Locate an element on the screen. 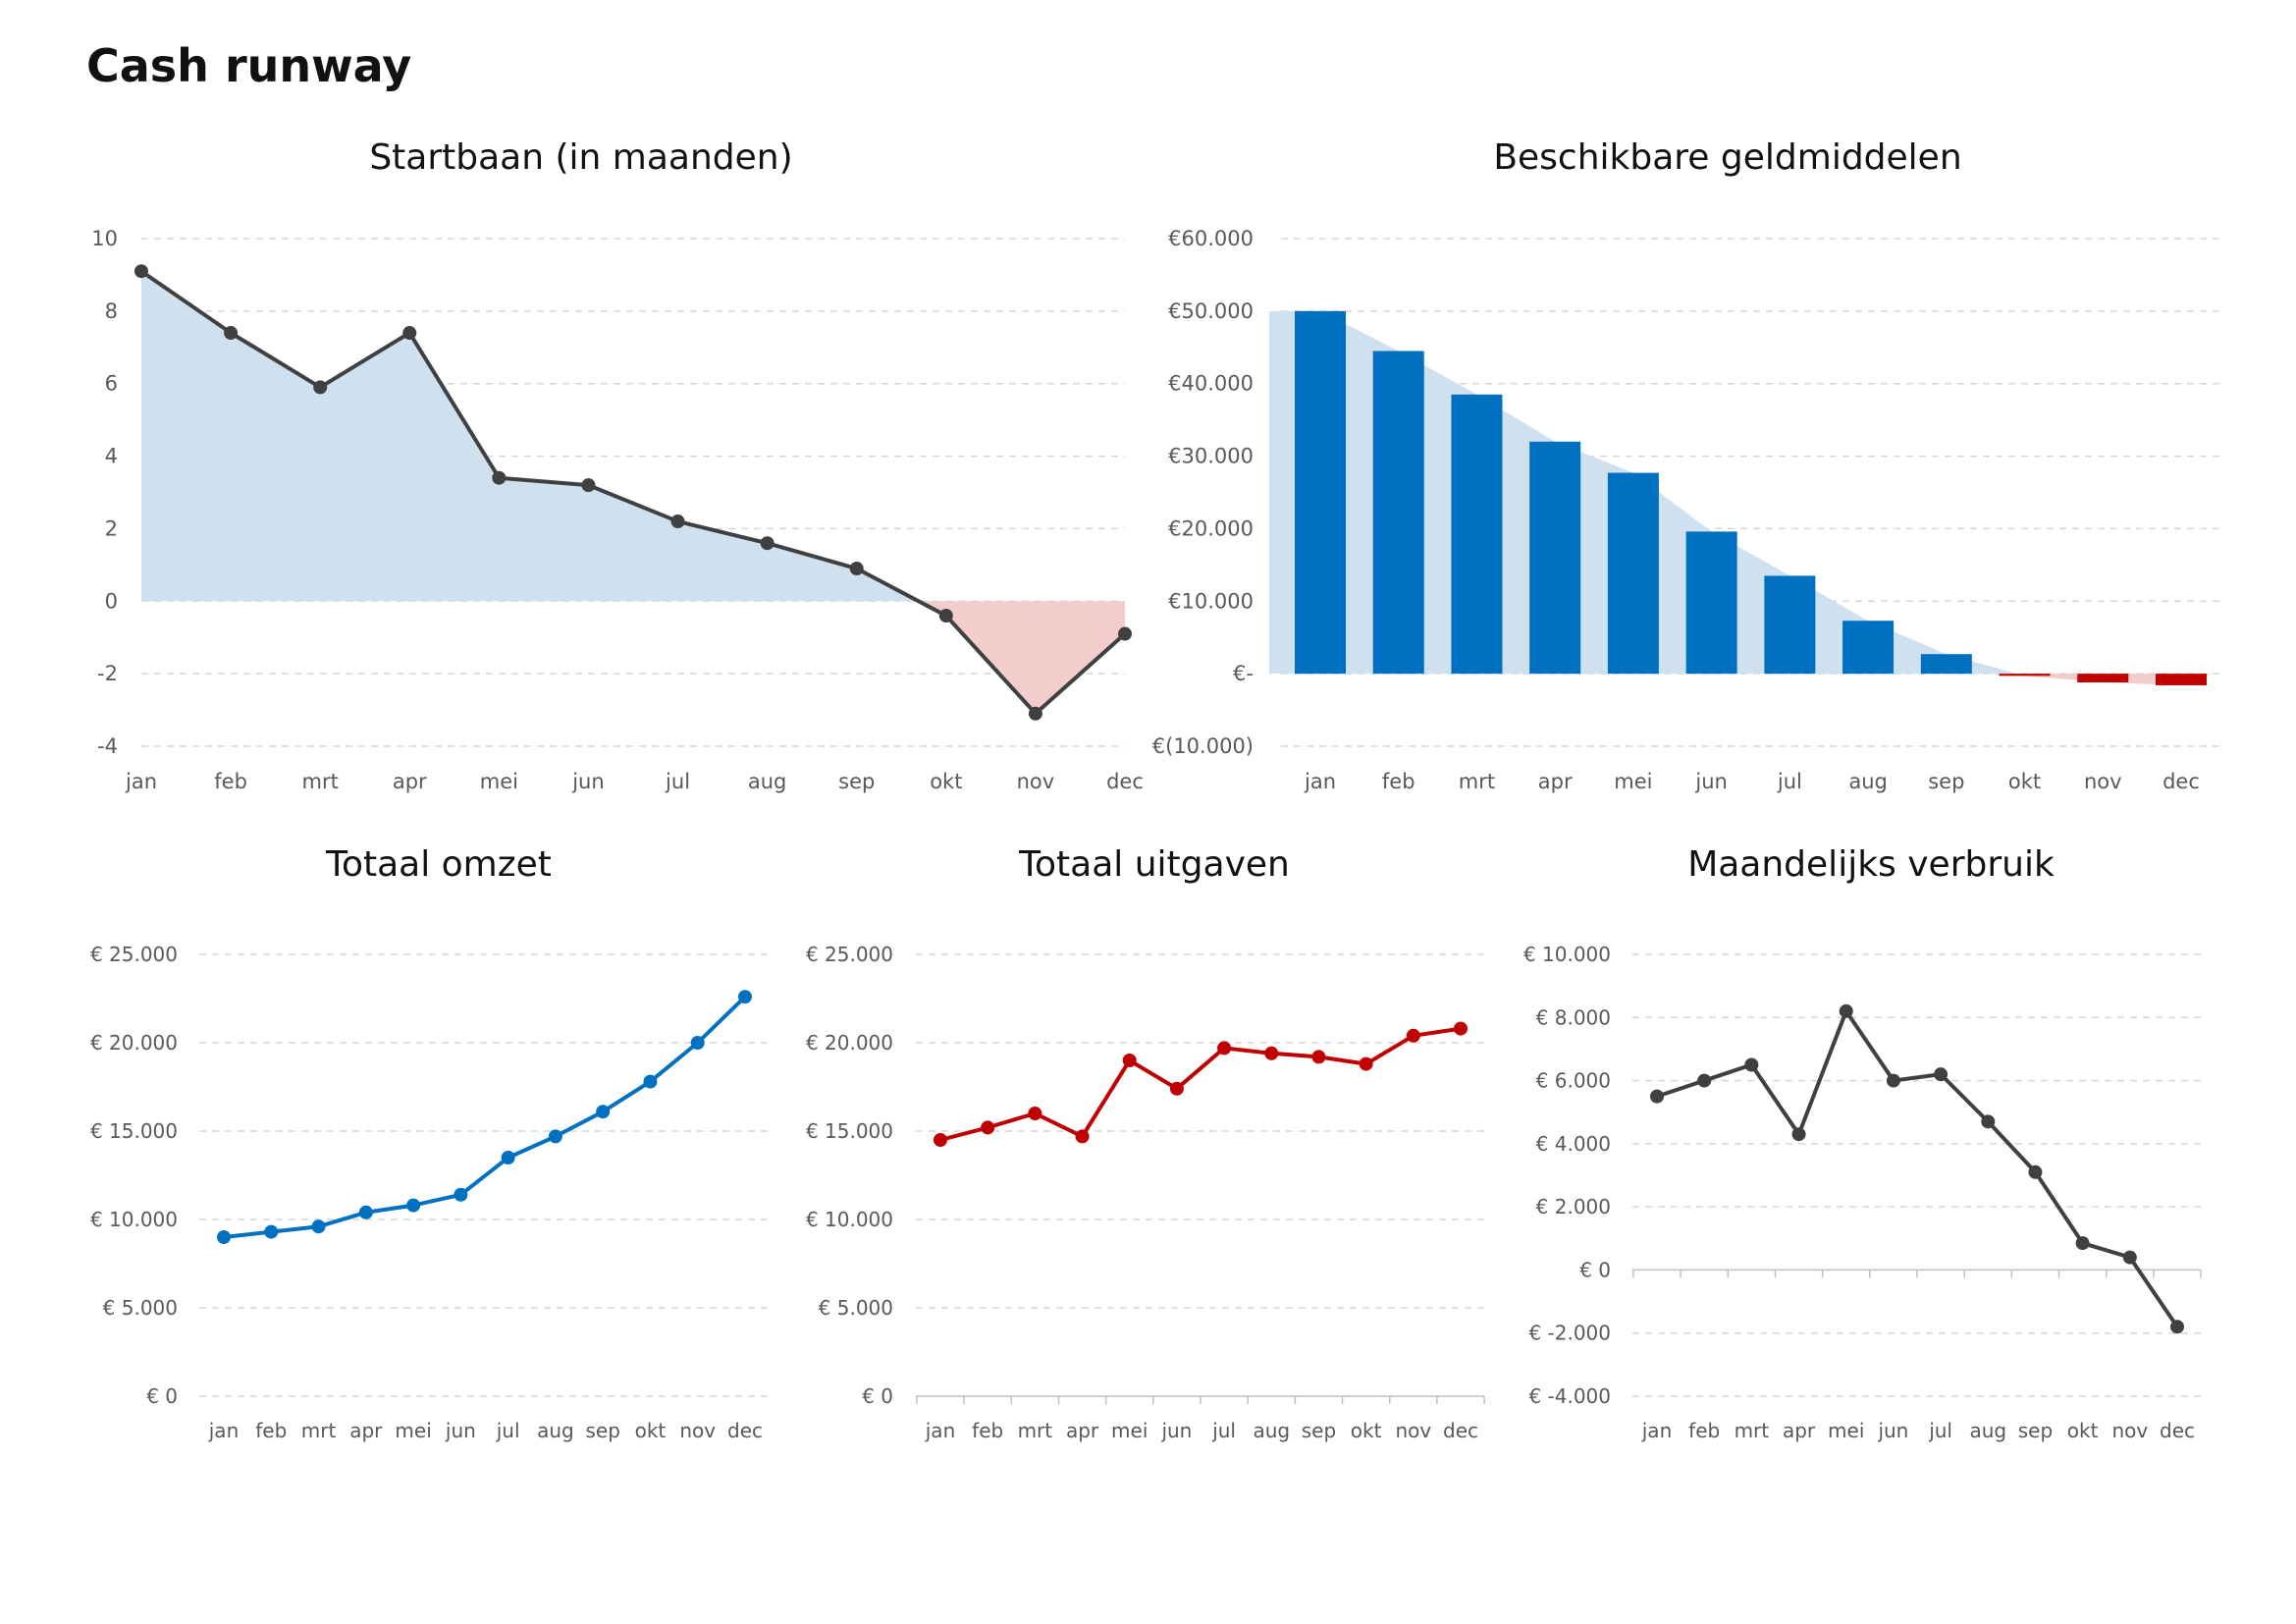 This screenshot has height=1624, width=2296. y-tick-label: 2 is located at coordinates (111, 528).